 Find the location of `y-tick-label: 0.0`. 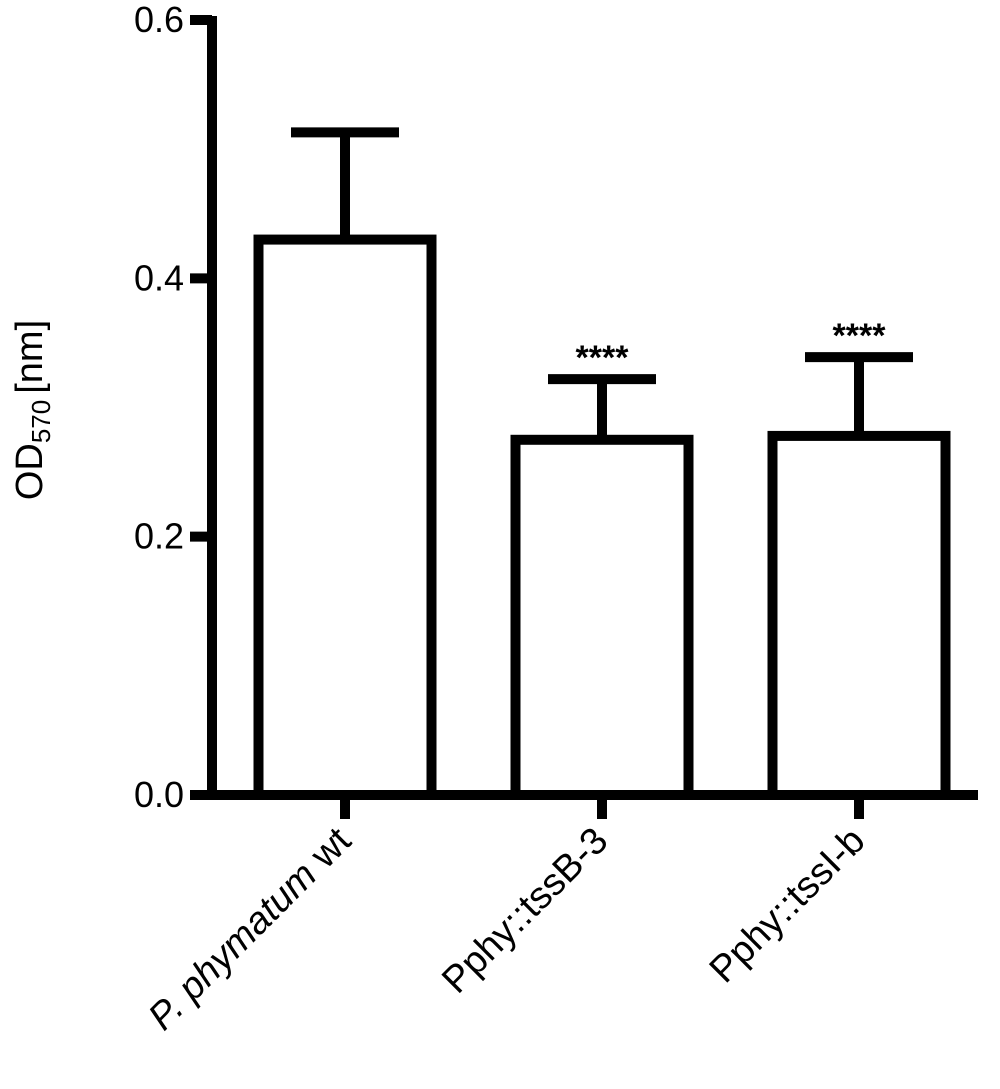

y-tick-label: 0.0 is located at coordinates (159, 794).